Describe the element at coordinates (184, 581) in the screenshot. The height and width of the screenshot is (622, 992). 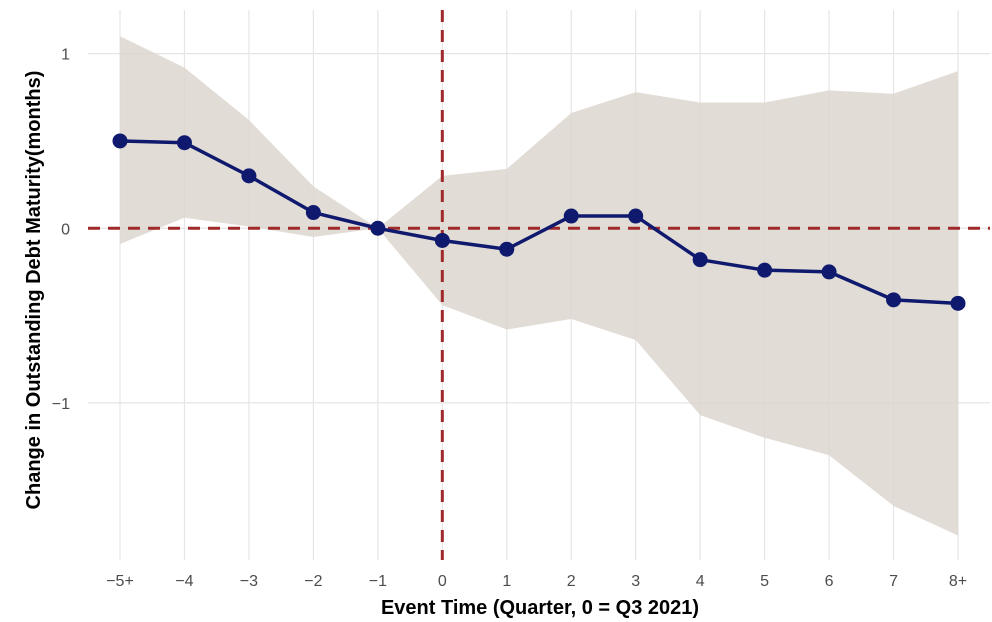
I see `x-tick-label: −4` at that location.